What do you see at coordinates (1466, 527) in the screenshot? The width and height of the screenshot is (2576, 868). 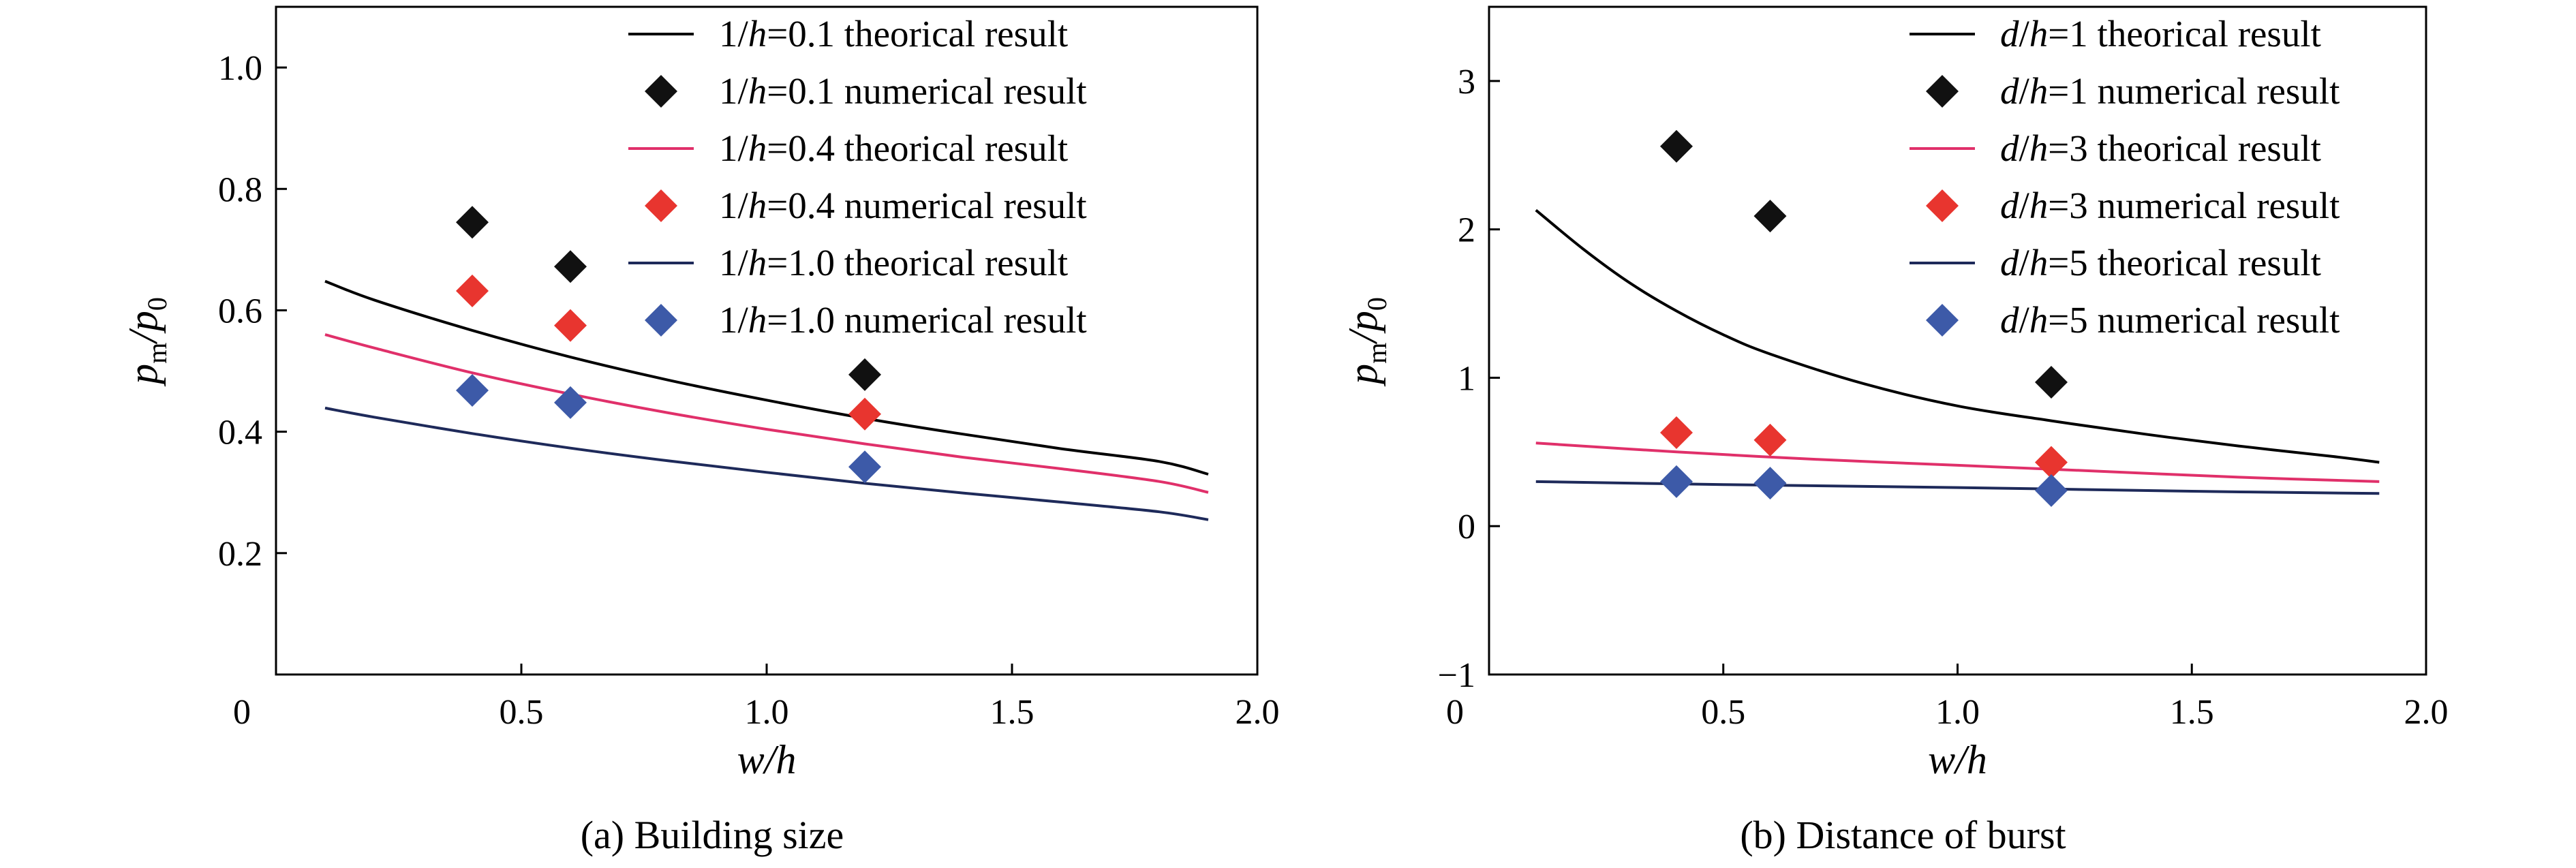 I see `y-tick-label: 0` at bounding box center [1466, 527].